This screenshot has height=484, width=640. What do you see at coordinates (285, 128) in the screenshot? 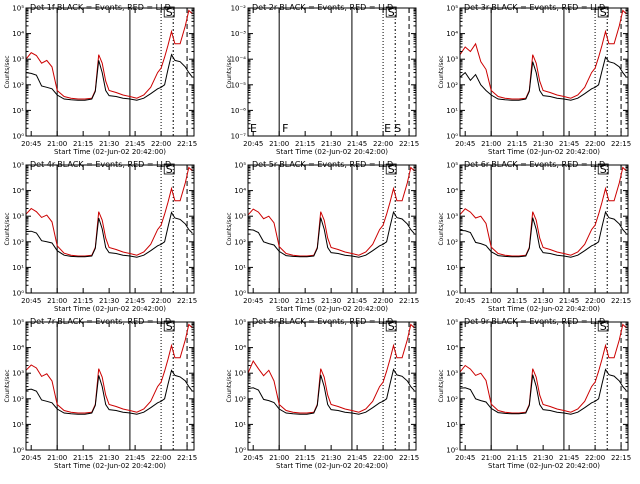
I see `marker-f: F` at bounding box center [285, 128].